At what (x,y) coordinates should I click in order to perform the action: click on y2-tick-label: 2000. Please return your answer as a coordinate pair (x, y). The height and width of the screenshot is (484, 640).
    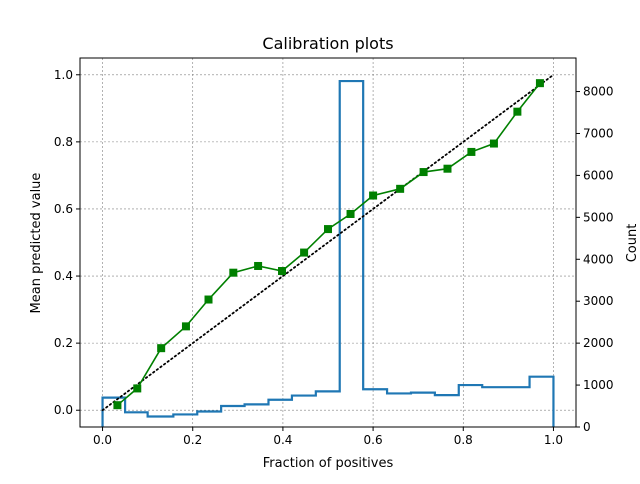
    Looking at the image, I should click on (598, 343).